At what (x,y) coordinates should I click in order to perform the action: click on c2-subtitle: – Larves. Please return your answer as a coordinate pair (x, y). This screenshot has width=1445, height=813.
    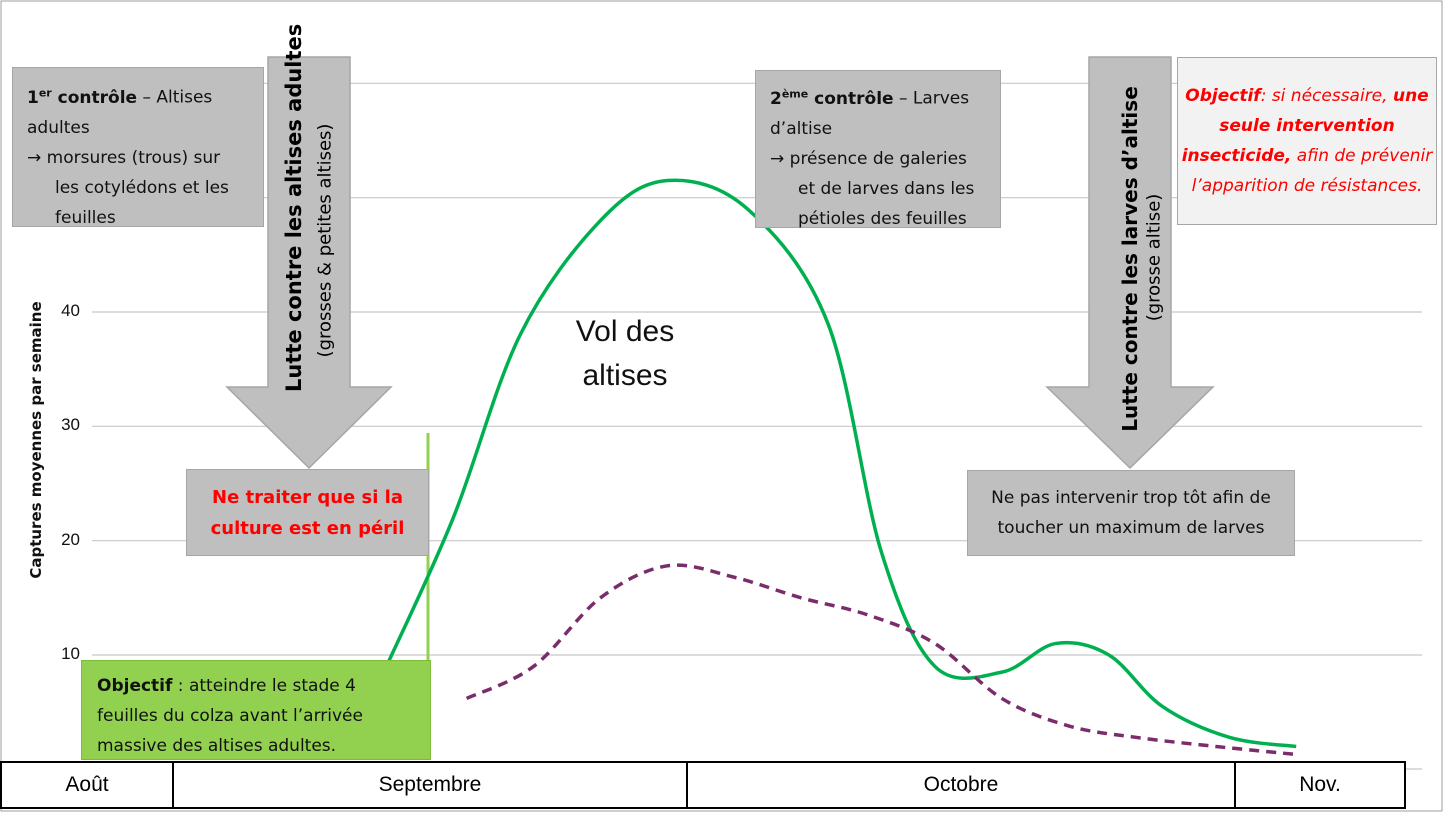
    Looking at the image, I should click on (931, 98).